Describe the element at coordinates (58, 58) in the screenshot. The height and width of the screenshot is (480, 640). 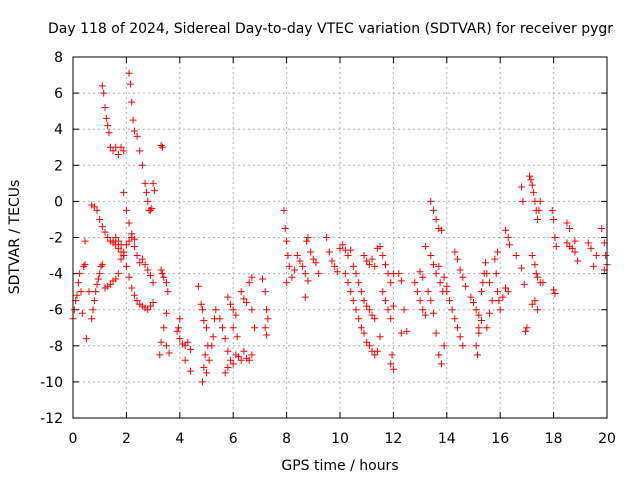
I see `y-tick-label: 8` at that location.